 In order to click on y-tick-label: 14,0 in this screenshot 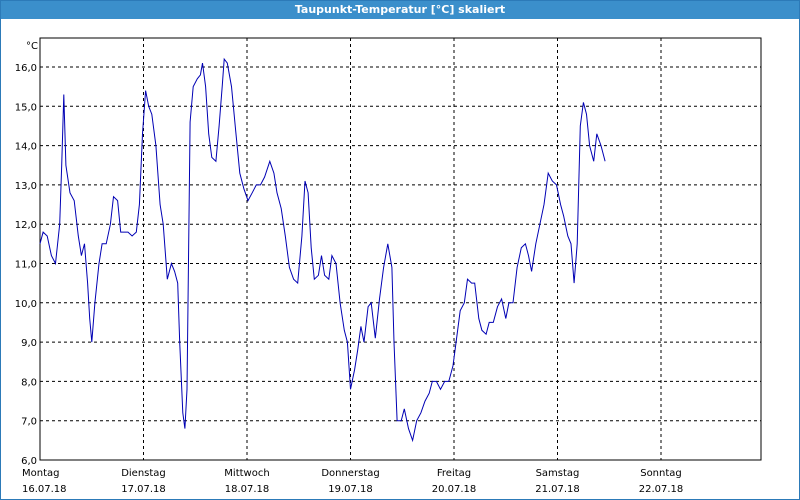, I will do `click(26, 147)`.